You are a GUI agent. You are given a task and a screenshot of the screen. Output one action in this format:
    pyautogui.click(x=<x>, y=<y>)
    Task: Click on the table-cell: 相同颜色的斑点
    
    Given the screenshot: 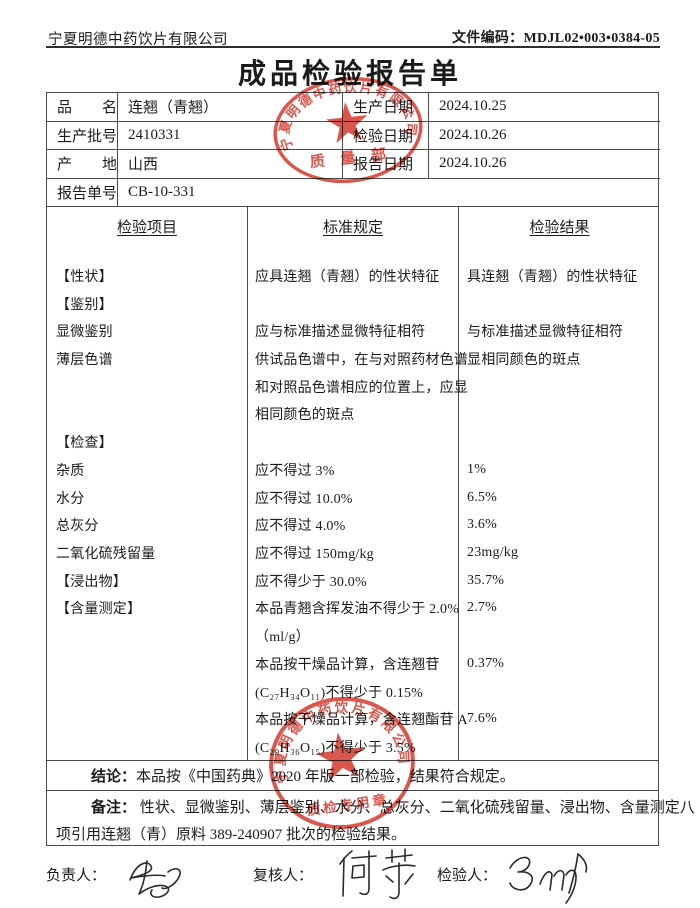 What is the action you would take?
    pyautogui.click(x=353, y=414)
    